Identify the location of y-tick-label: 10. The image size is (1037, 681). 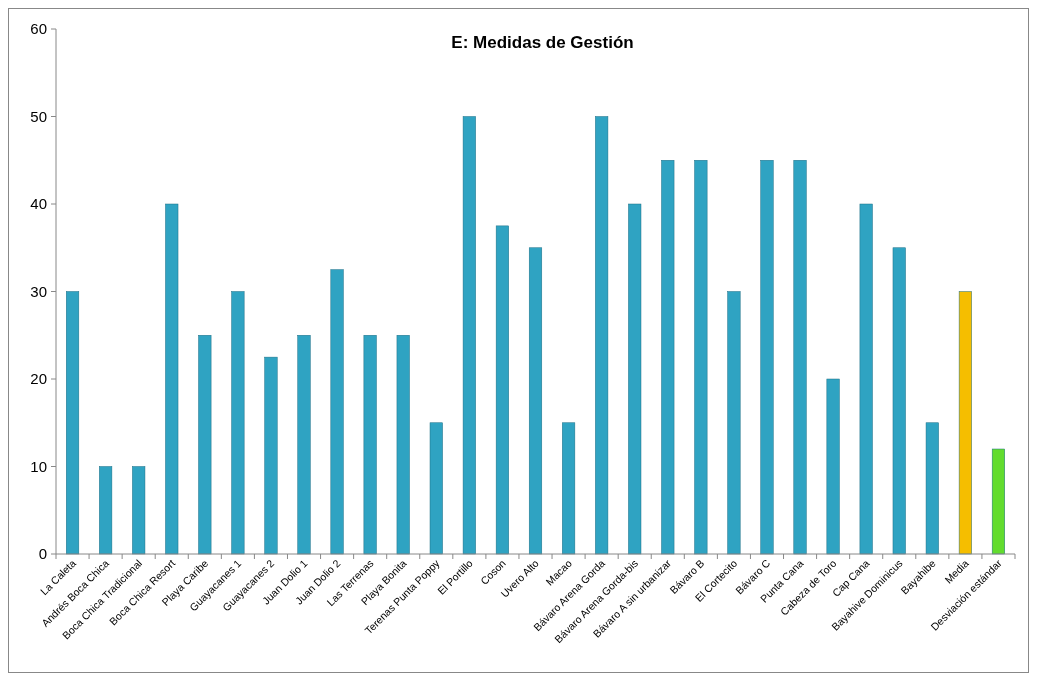
(38, 466).